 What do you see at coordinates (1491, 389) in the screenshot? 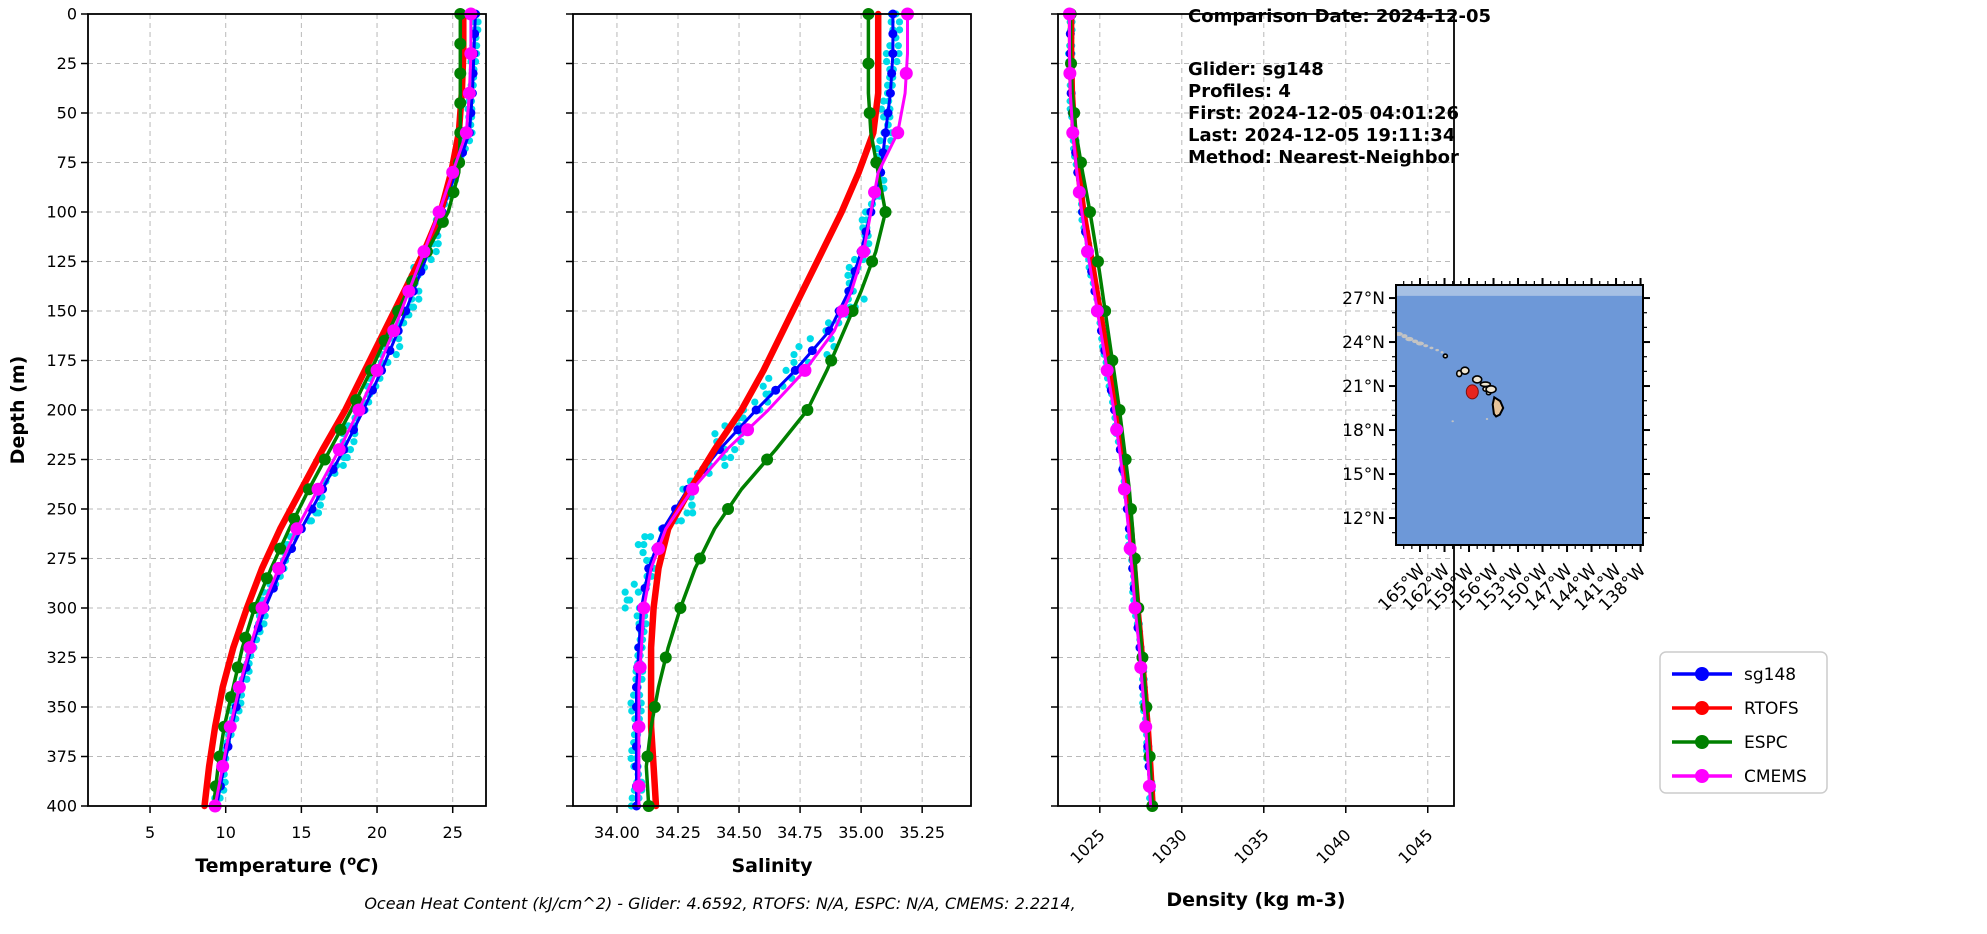
I see `island-maui` at bounding box center [1491, 389].